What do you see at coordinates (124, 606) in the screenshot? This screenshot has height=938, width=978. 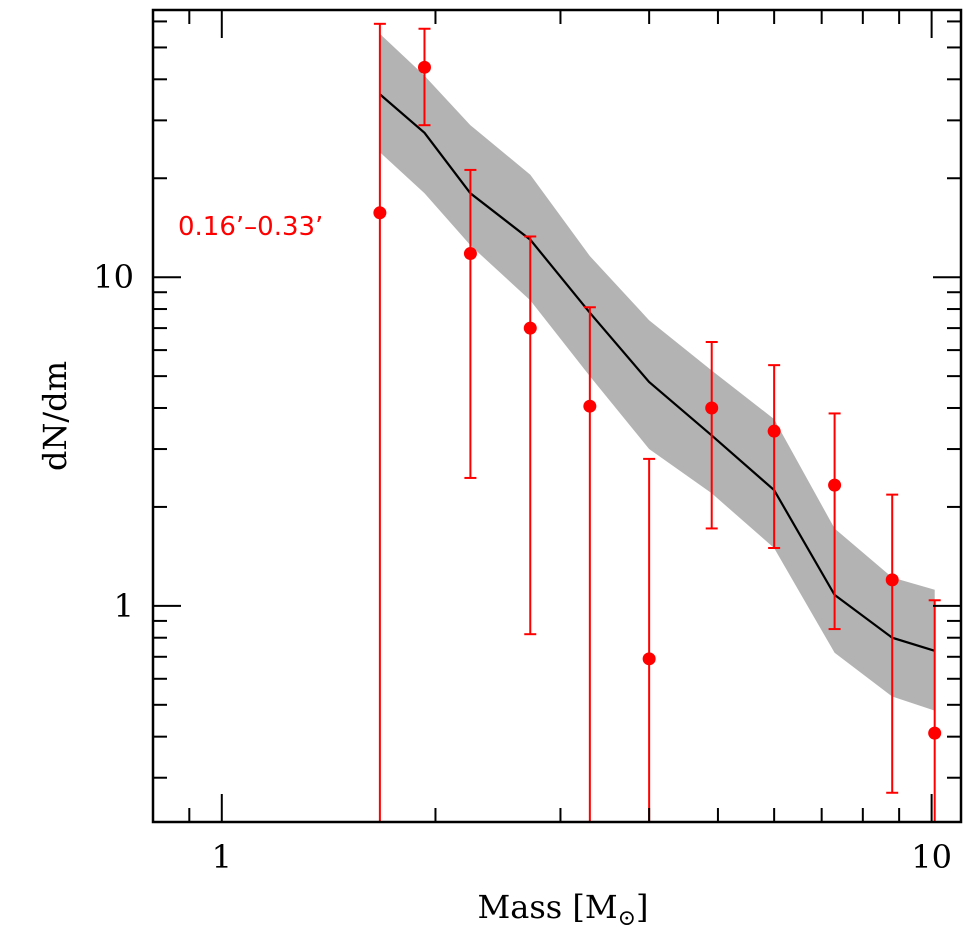 I see `y-tick-label: 1` at bounding box center [124, 606].